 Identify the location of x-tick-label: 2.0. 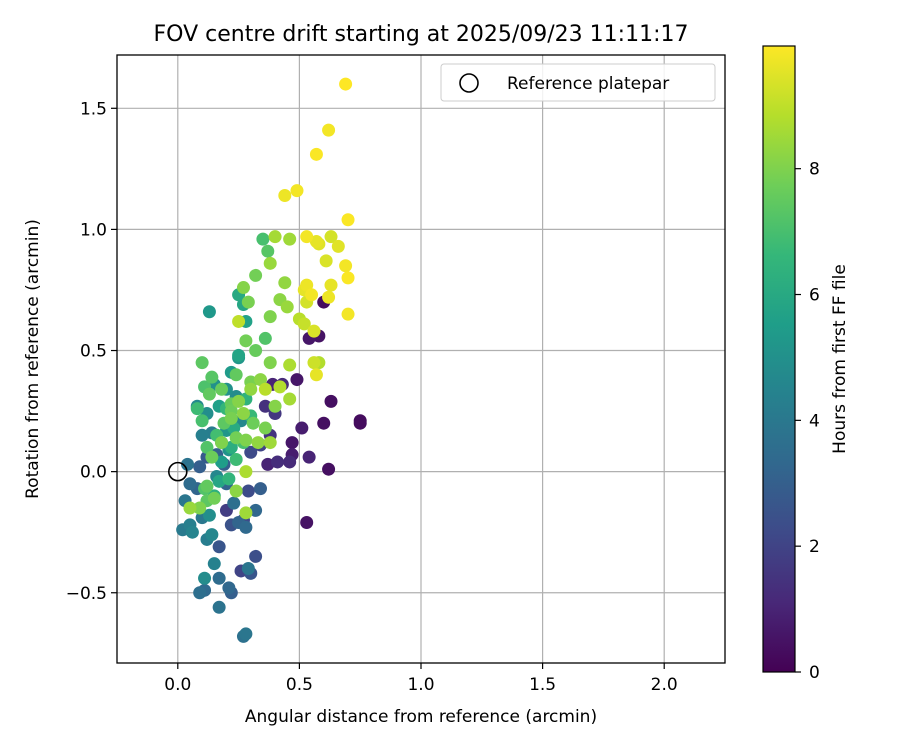
(664, 685).